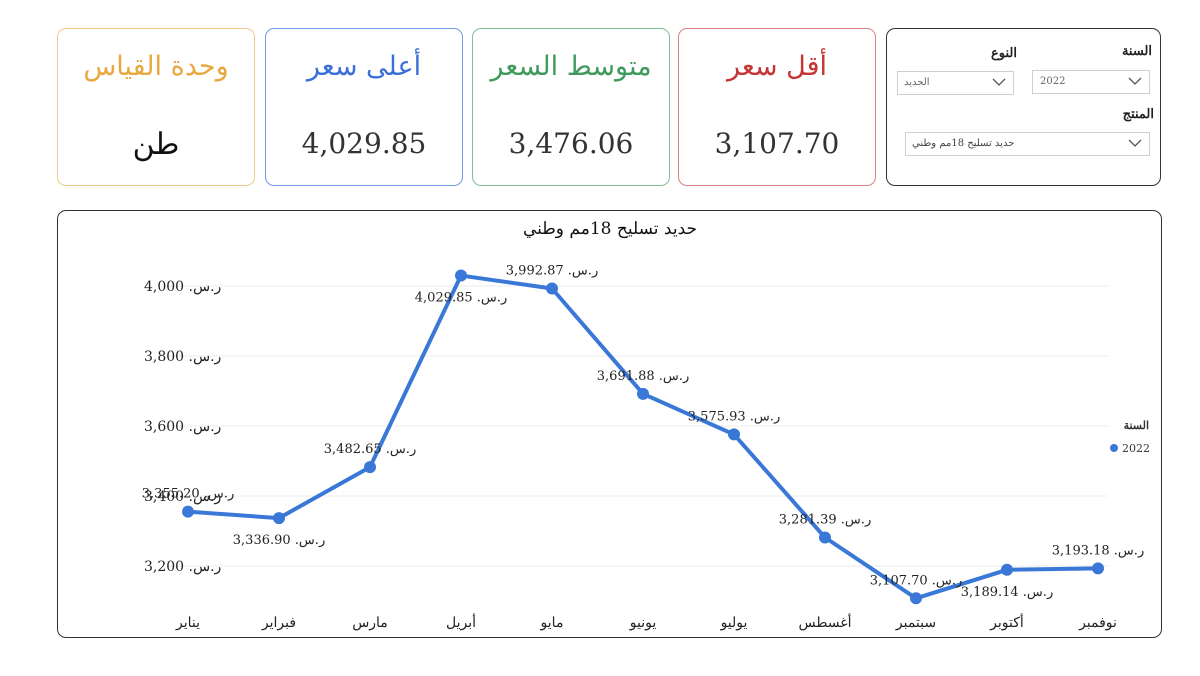 The height and width of the screenshot is (676, 1200). Describe the element at coordinates (1136, 51) in the screenshot. I see `year-filter-label: السنة` at that location.